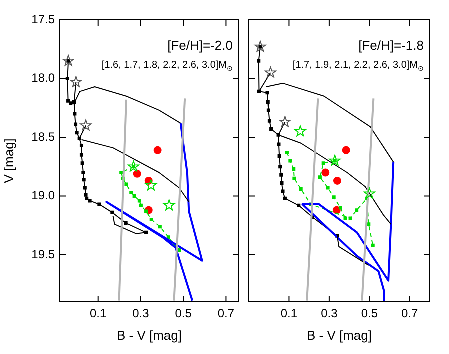  Describe the element at coordinates (44, 19) in the screenshot. I see `y-tick-label: 17.5` at that location.